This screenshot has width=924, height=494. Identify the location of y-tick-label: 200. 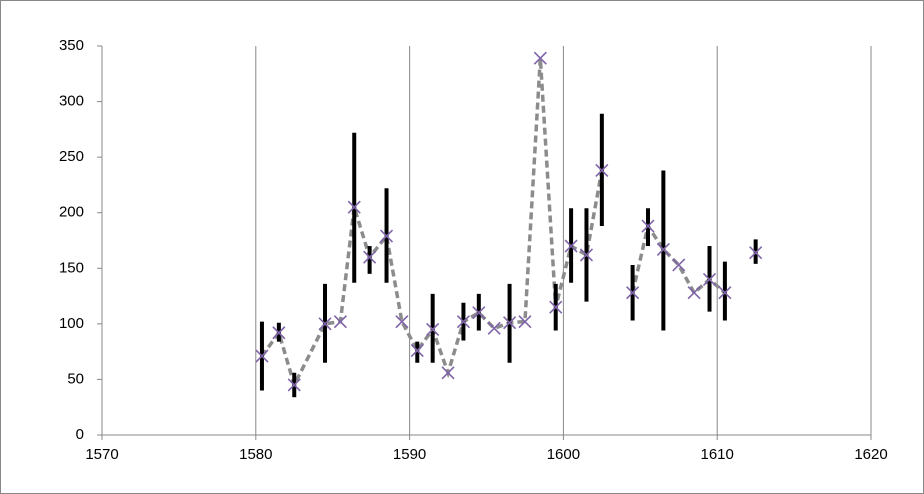
(71, 212).